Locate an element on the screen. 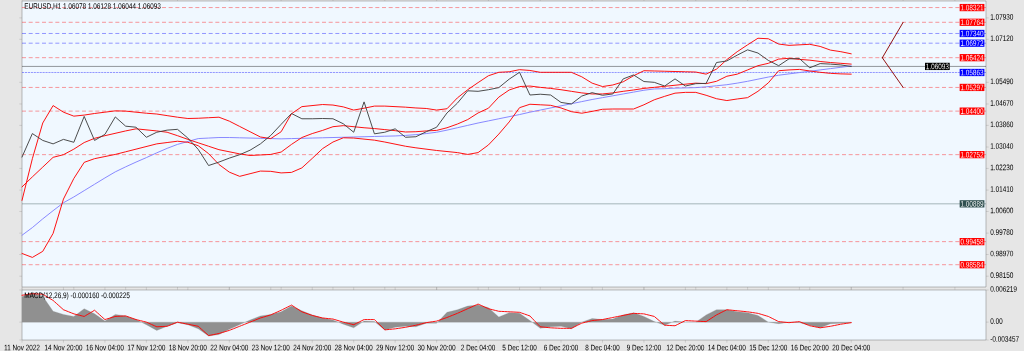 This screenshot has width=1024, height=351. x-tick-label: 8 Dec 04:00 is located at coordinates (602, 347).